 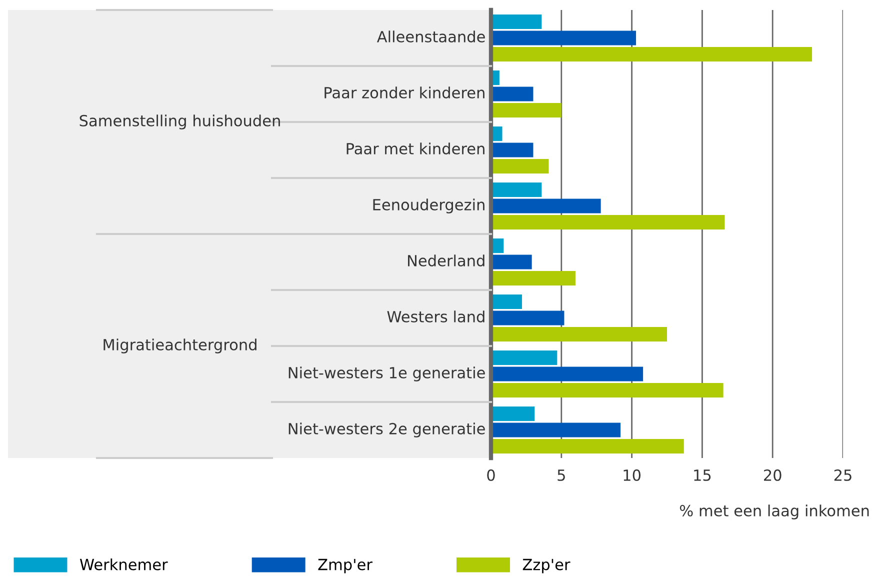 I want to click on x-tick-label: 20, so click(x=773, y=475).